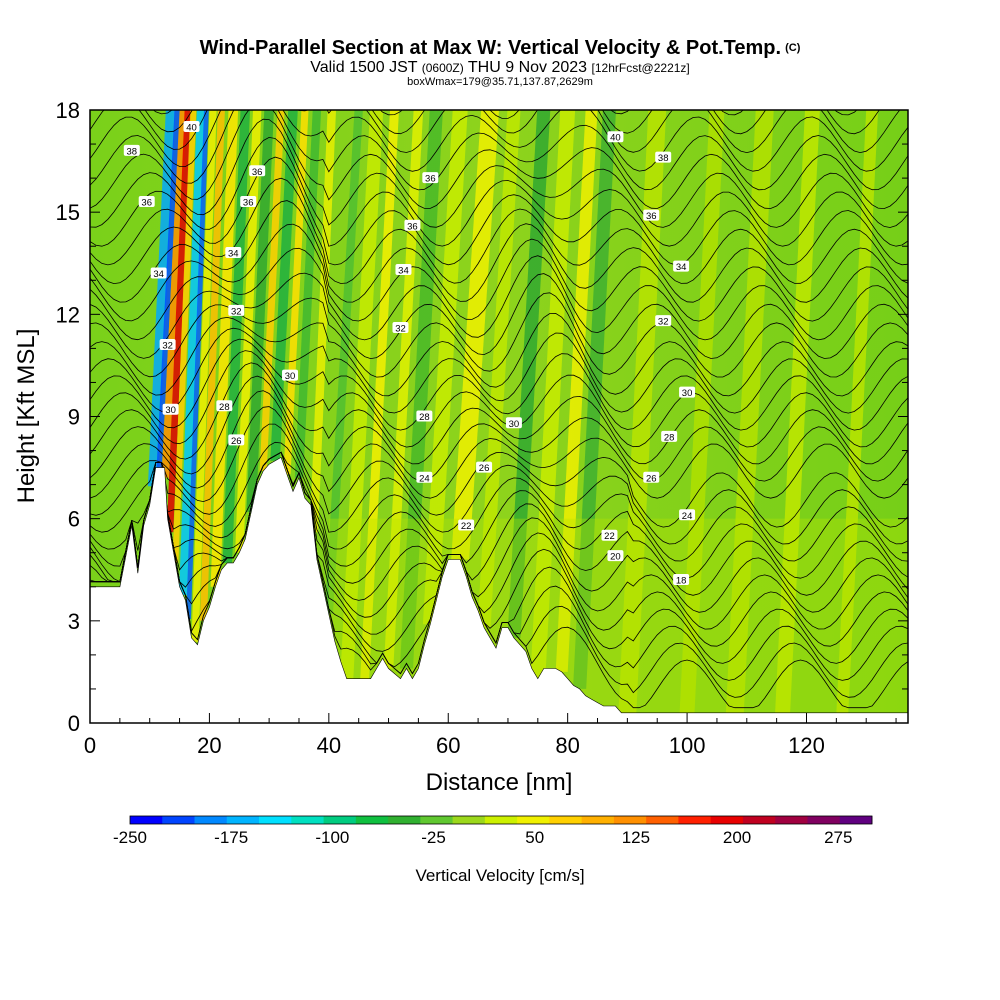 Image resolution: width=1000 pixels, height=1000 pixels. What do you see at coordinates (793, 48) in the screenshot?
I see `copyright-mark: (C)` at bounding box center [793, 48].